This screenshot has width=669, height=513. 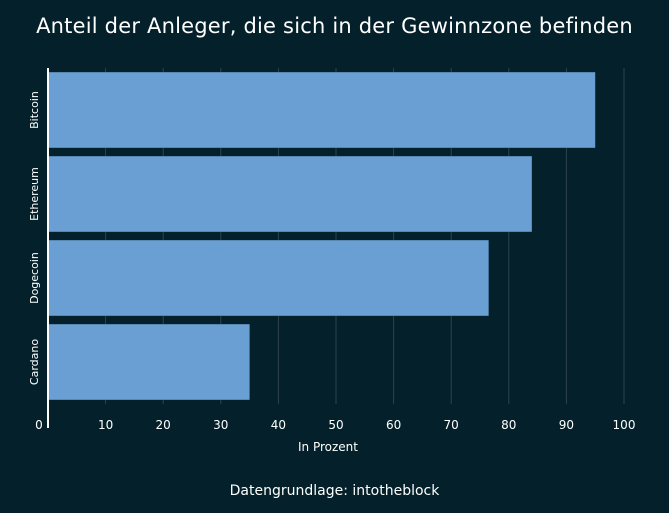 What do you see at coordinates (334, 491) in the screenshot?
I see `source-note: Datengrundlage: intotheblock` at bounding box center [334, 491].